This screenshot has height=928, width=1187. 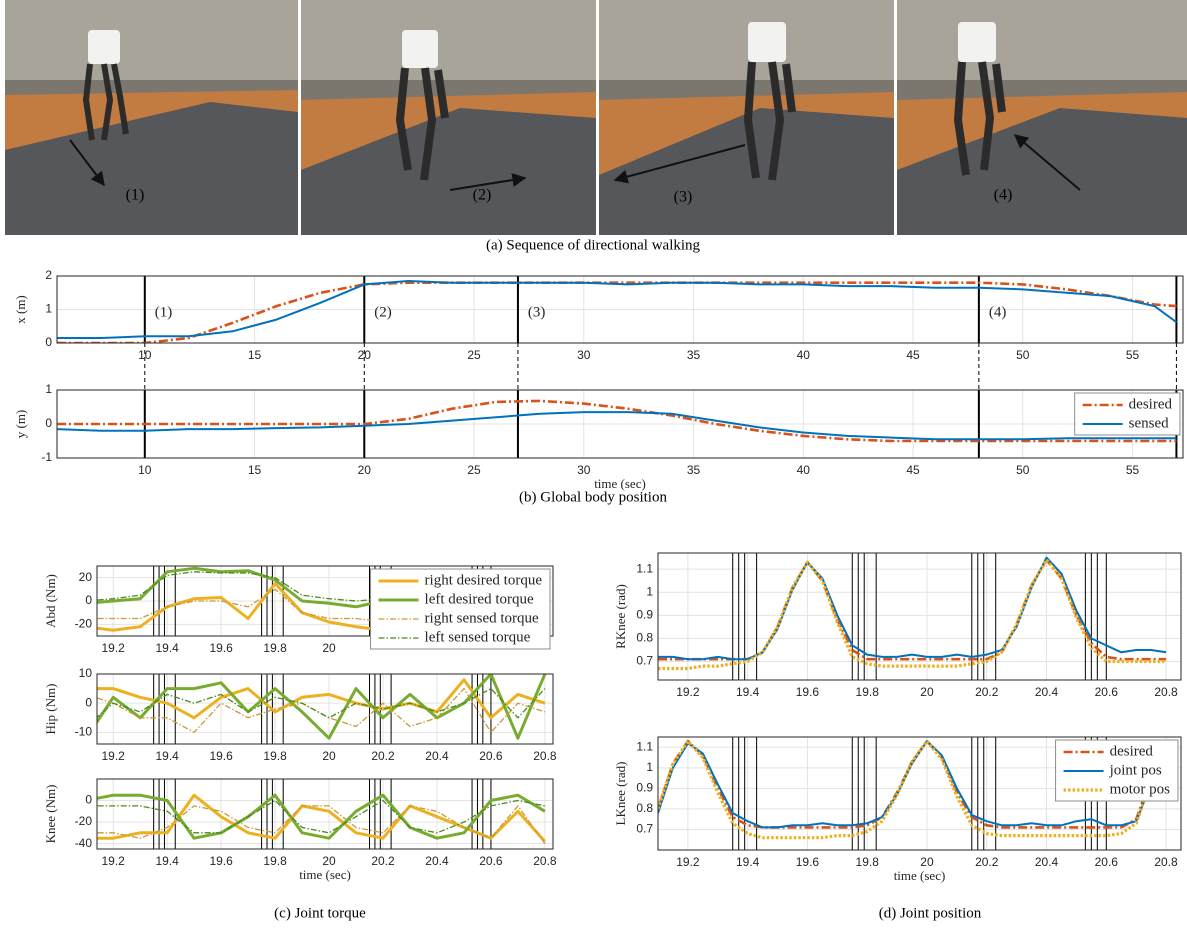 What do you see at coordinates (50, 601) in the screenshot?
I see `y-axis-label: Abd (Nm)` at bounding box center [50, 601].